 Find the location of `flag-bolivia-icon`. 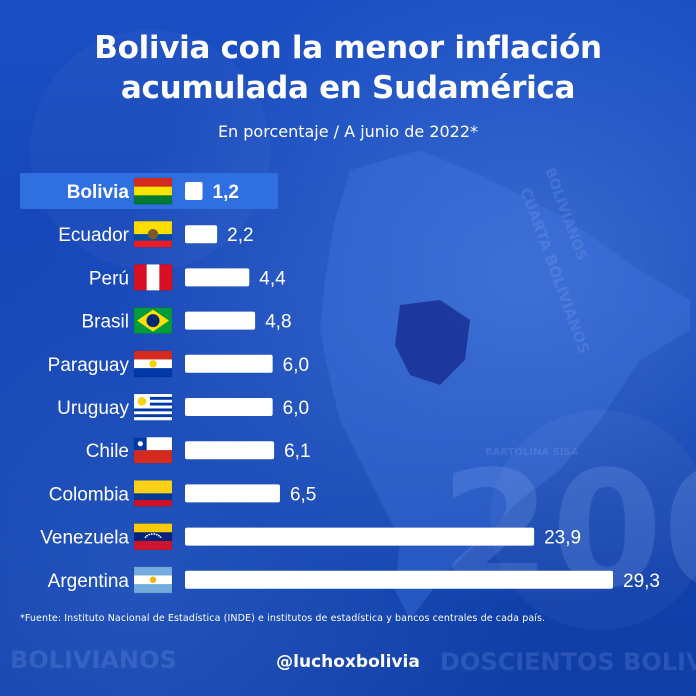

flag-bolivia-icon is located at coordinates (153, 191).